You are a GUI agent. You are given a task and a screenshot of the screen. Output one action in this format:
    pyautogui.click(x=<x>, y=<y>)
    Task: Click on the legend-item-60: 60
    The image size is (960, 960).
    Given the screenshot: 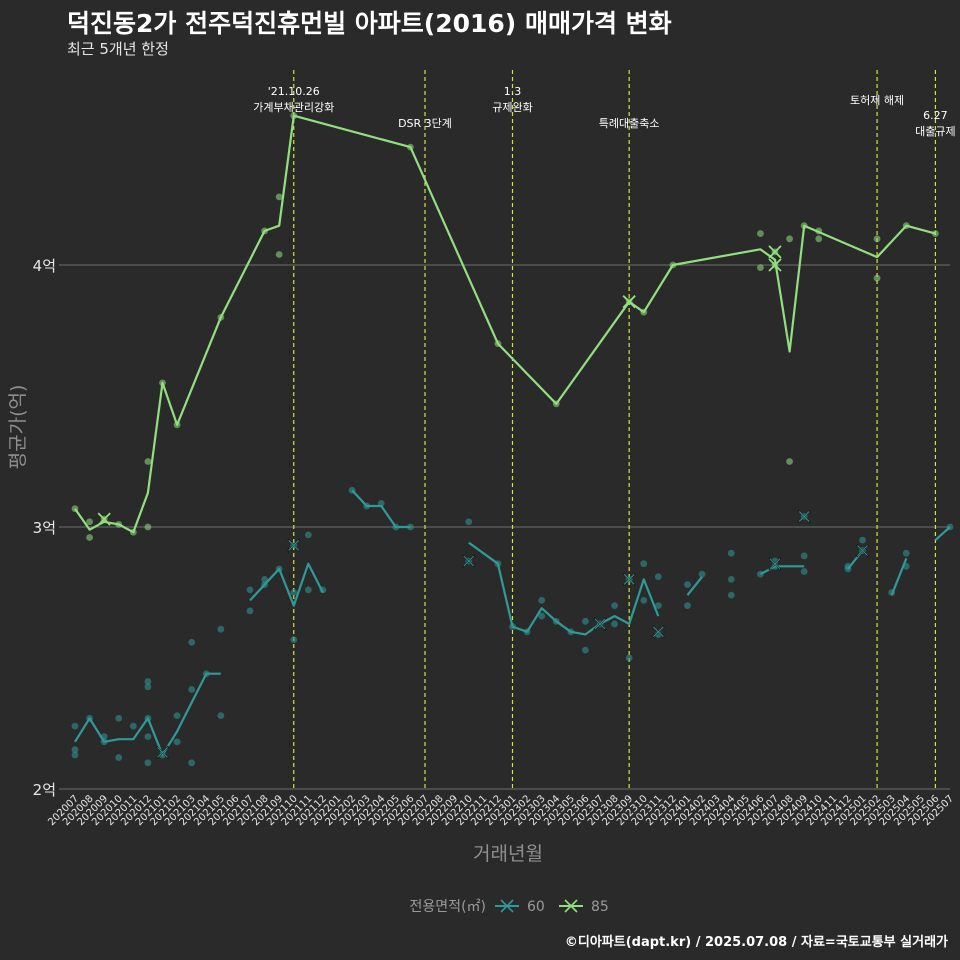 What is the action you would take?
    pyautogui.click(x=520, y=907)
    